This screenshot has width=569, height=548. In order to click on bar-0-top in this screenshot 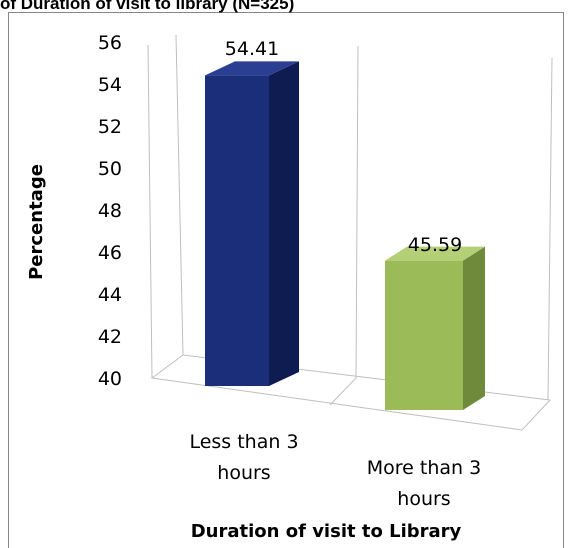, I will do `click(252, 68)`.